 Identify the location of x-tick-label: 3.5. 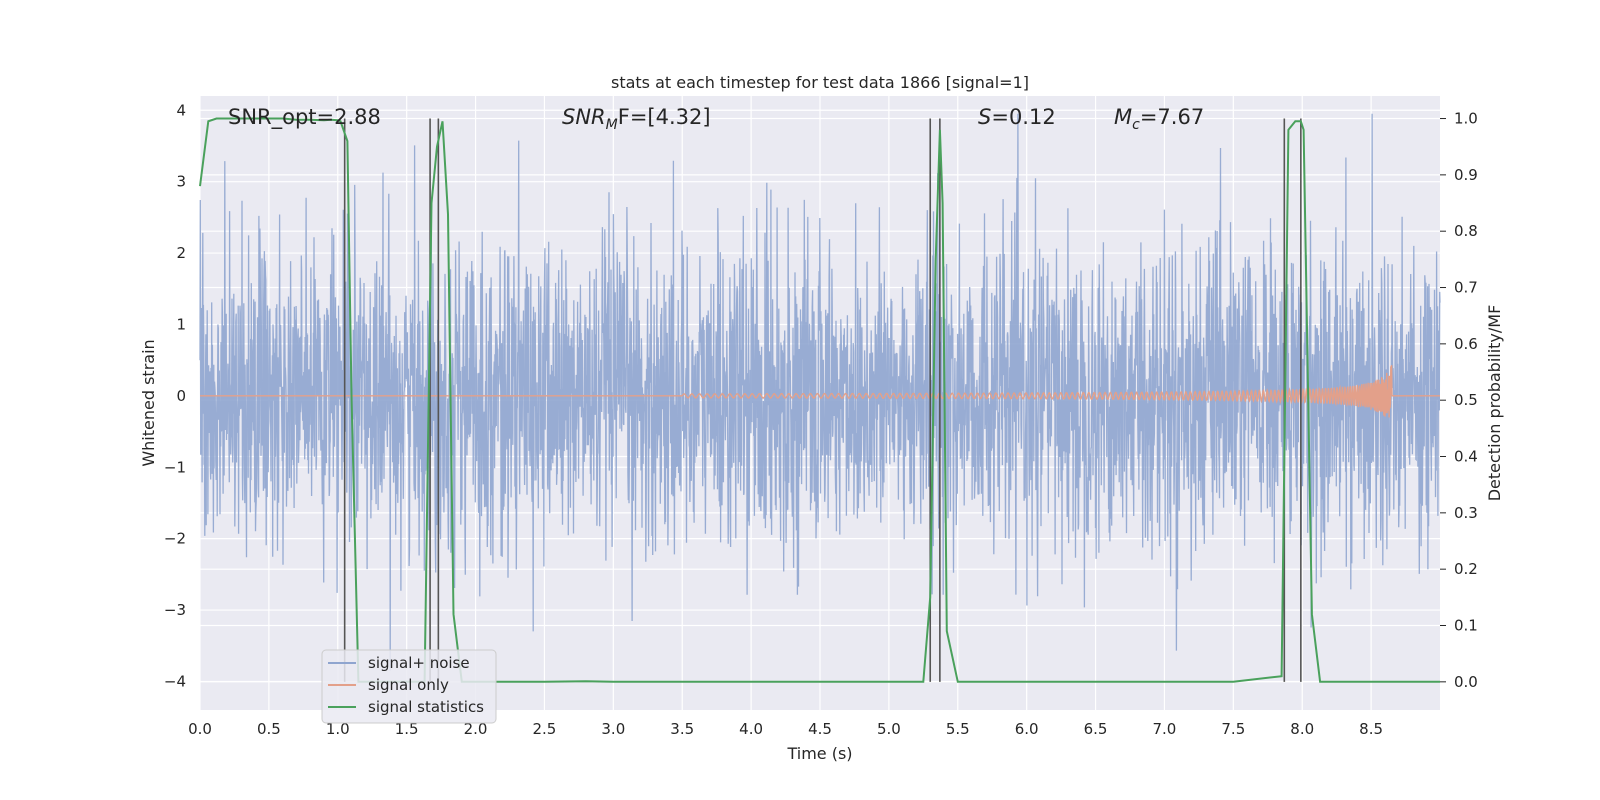
(682, 729).